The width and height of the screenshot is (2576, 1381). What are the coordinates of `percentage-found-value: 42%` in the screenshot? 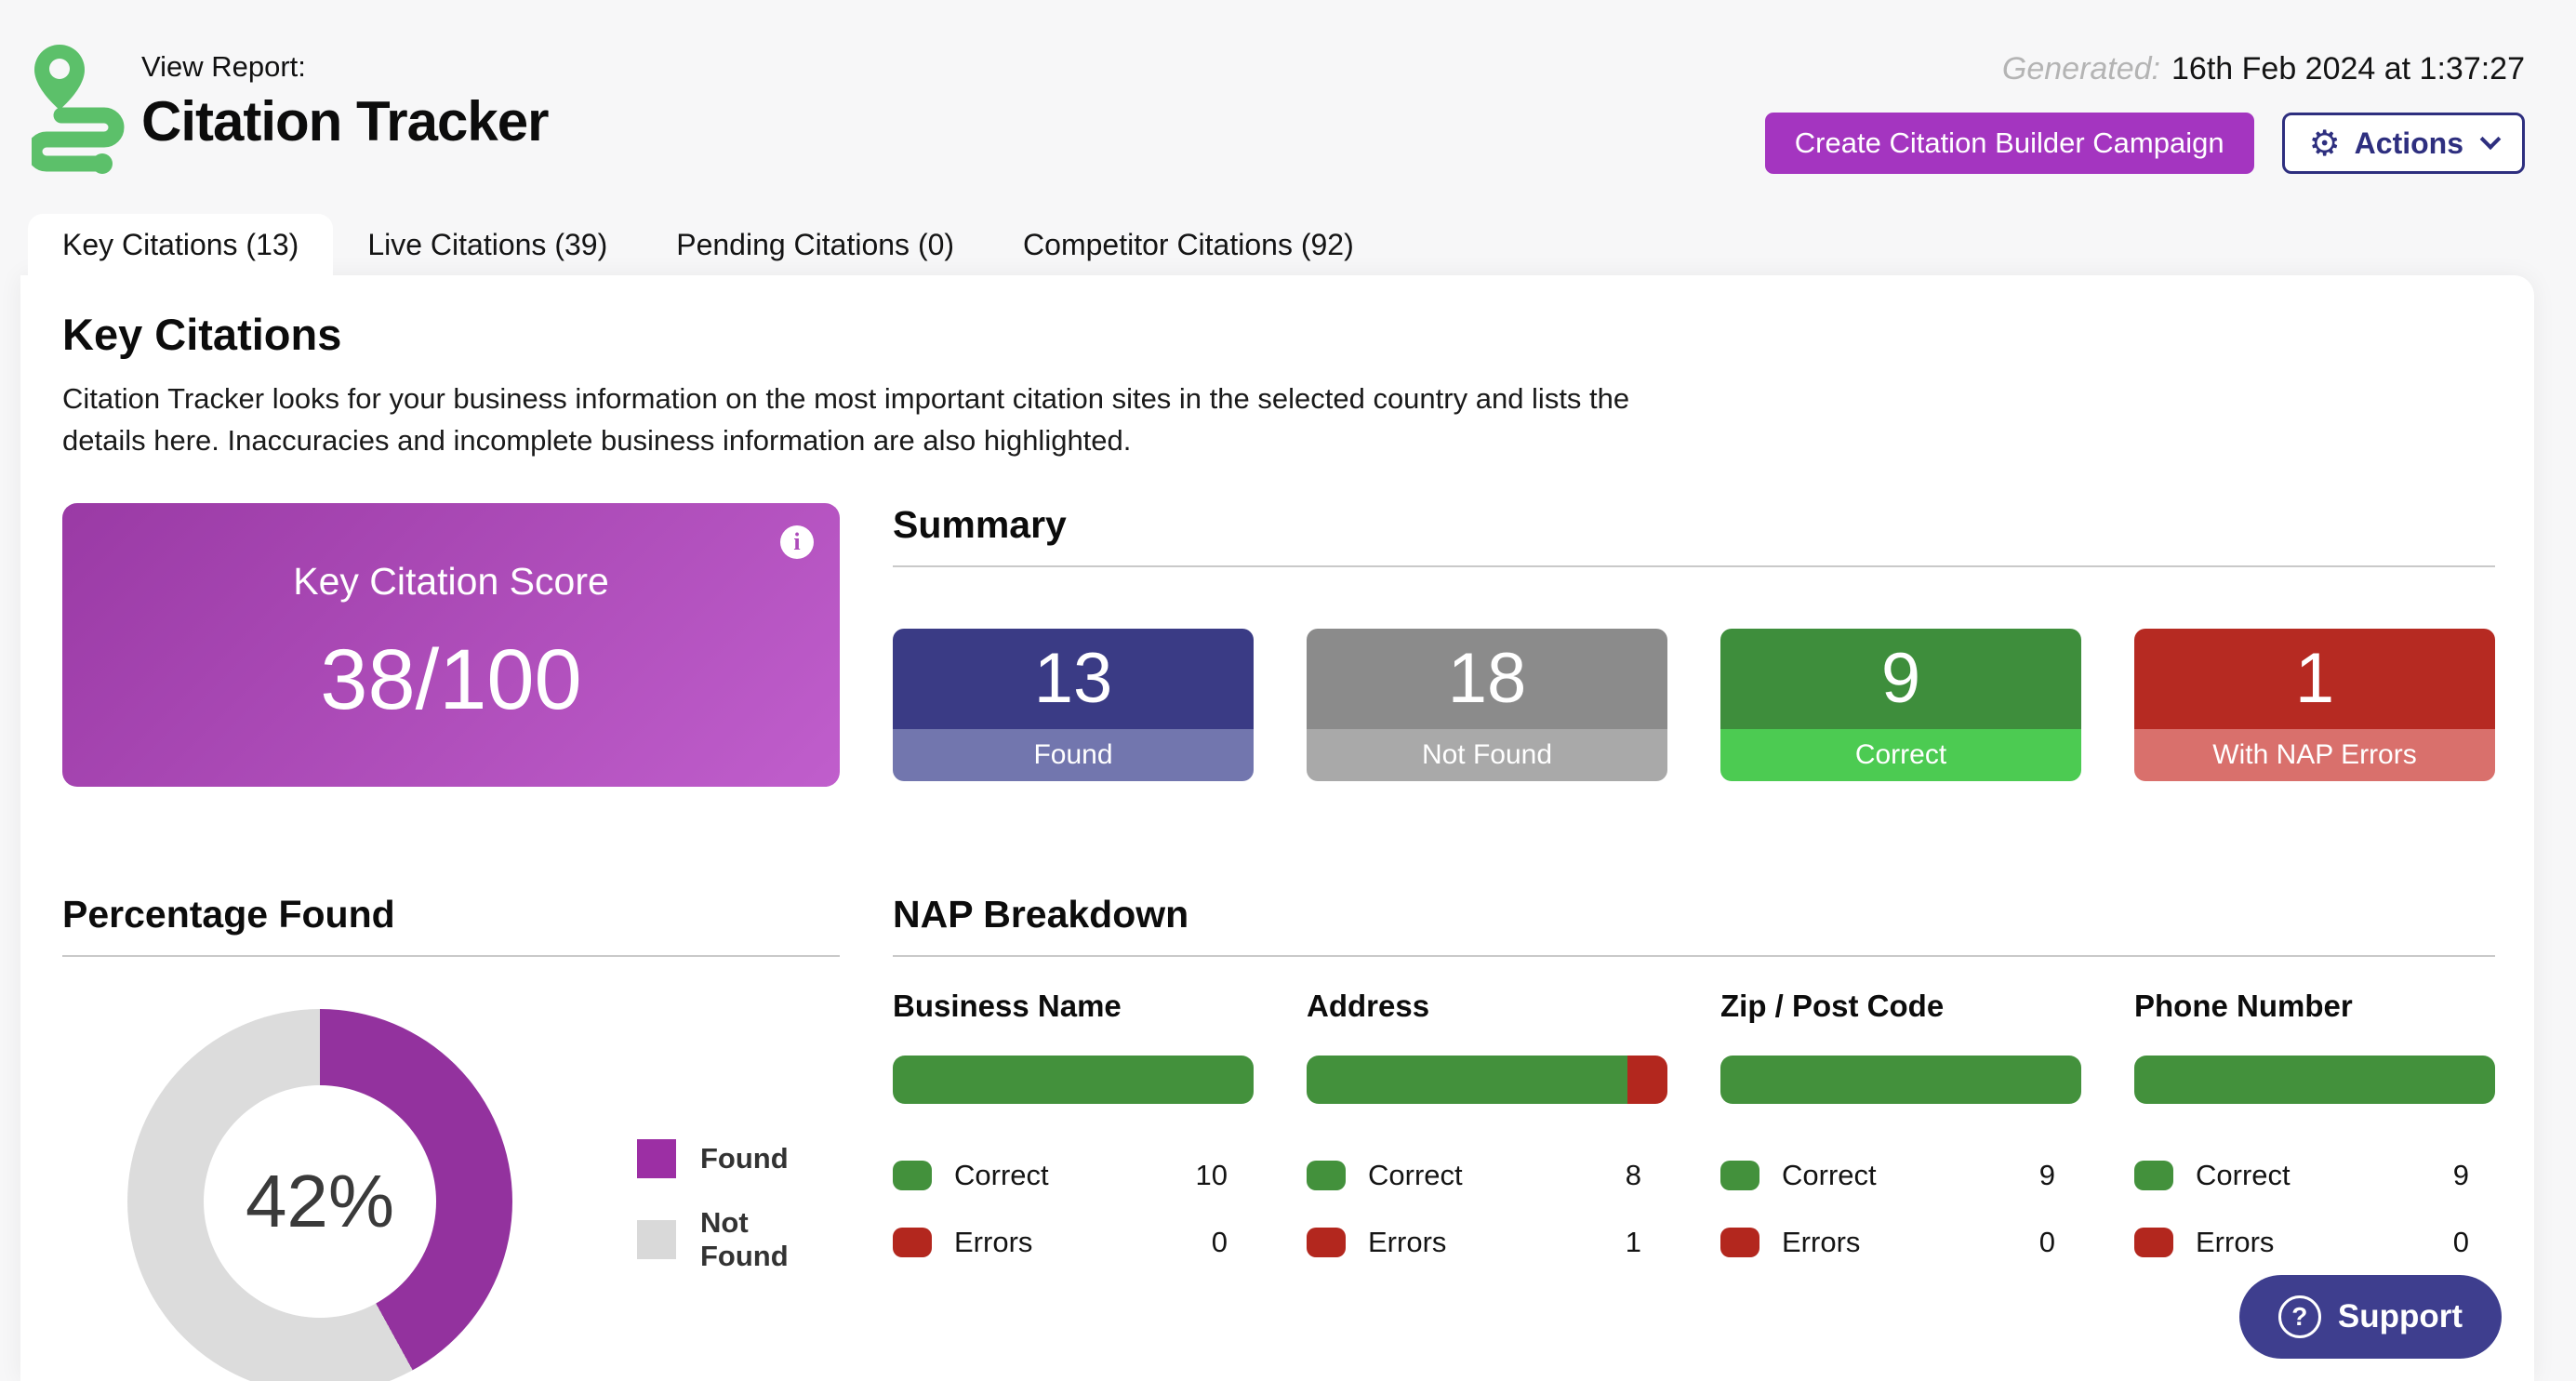 It's located at (320, 1200).